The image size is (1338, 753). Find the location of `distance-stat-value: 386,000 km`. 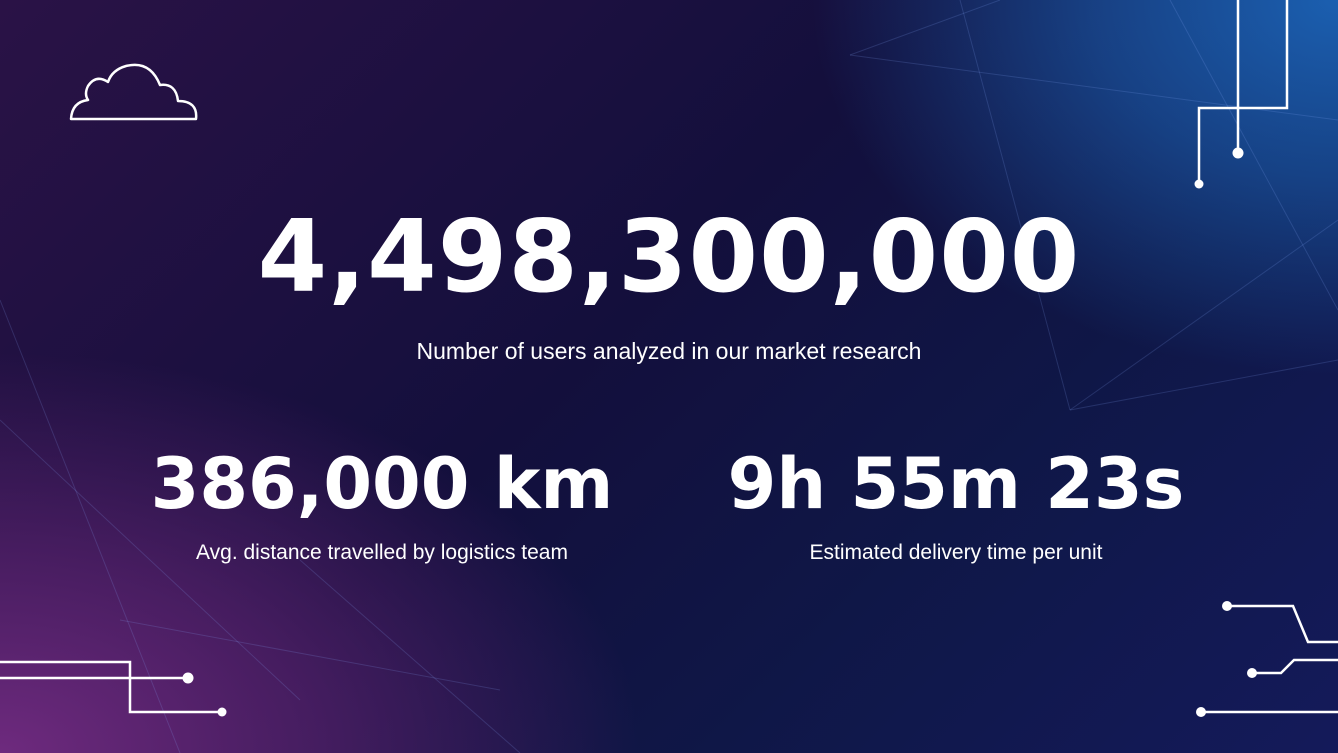

distance-stat-value: 386,000 km is located at coordinates (382, 484).